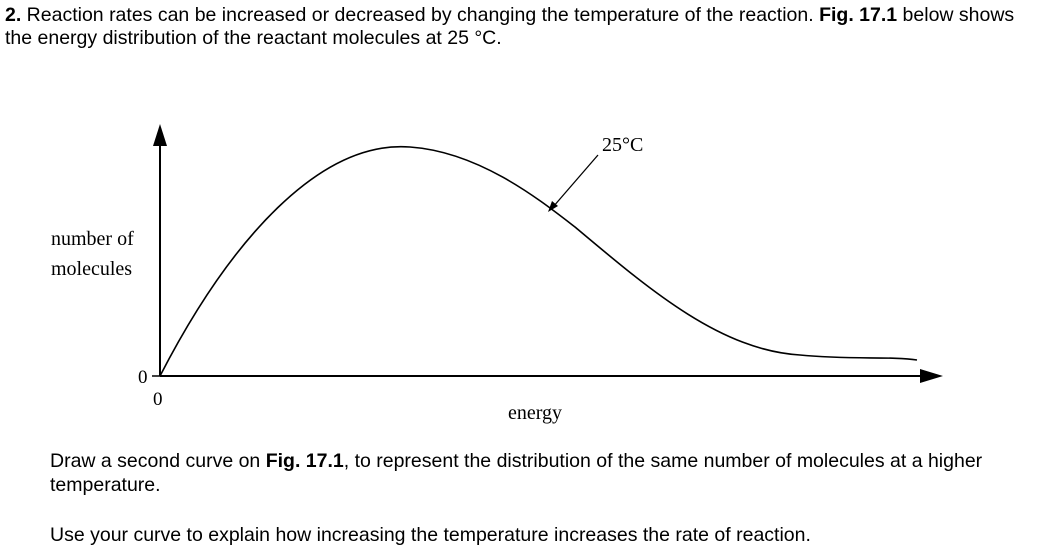  Describe the element at coordinates (13, 15) in the screenshot. I see `question-number: 2.` at that location.